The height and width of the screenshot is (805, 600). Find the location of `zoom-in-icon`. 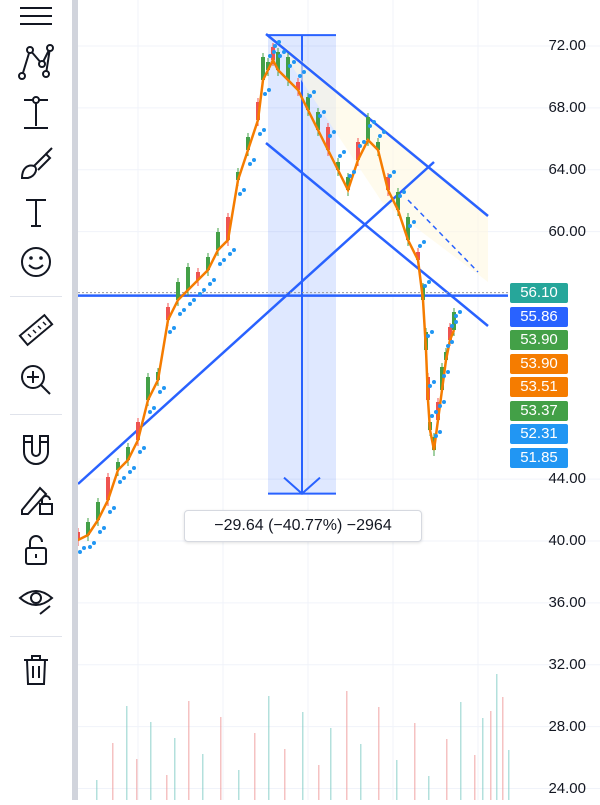

zoom-in-icon is located at coordinates (36, 380).